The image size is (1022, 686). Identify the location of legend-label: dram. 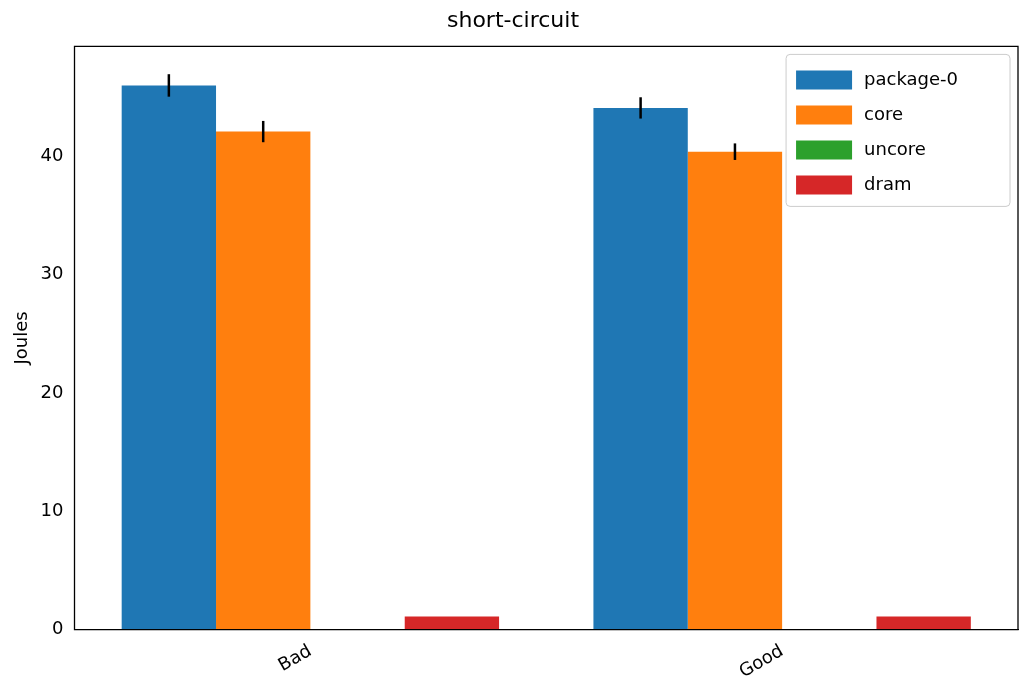
(888, 184).